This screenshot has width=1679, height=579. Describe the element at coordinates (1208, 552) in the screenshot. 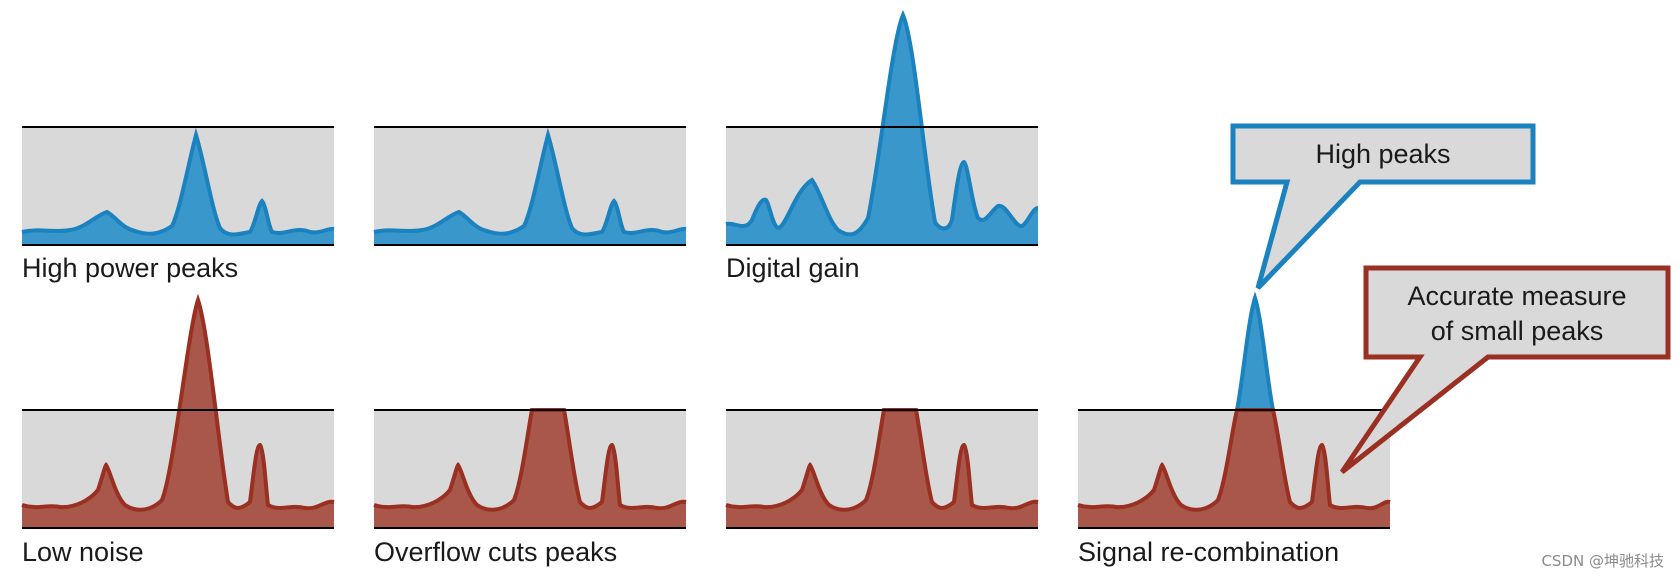

I see `panel-label-signal-recombination: Signal re-combination` at that location.